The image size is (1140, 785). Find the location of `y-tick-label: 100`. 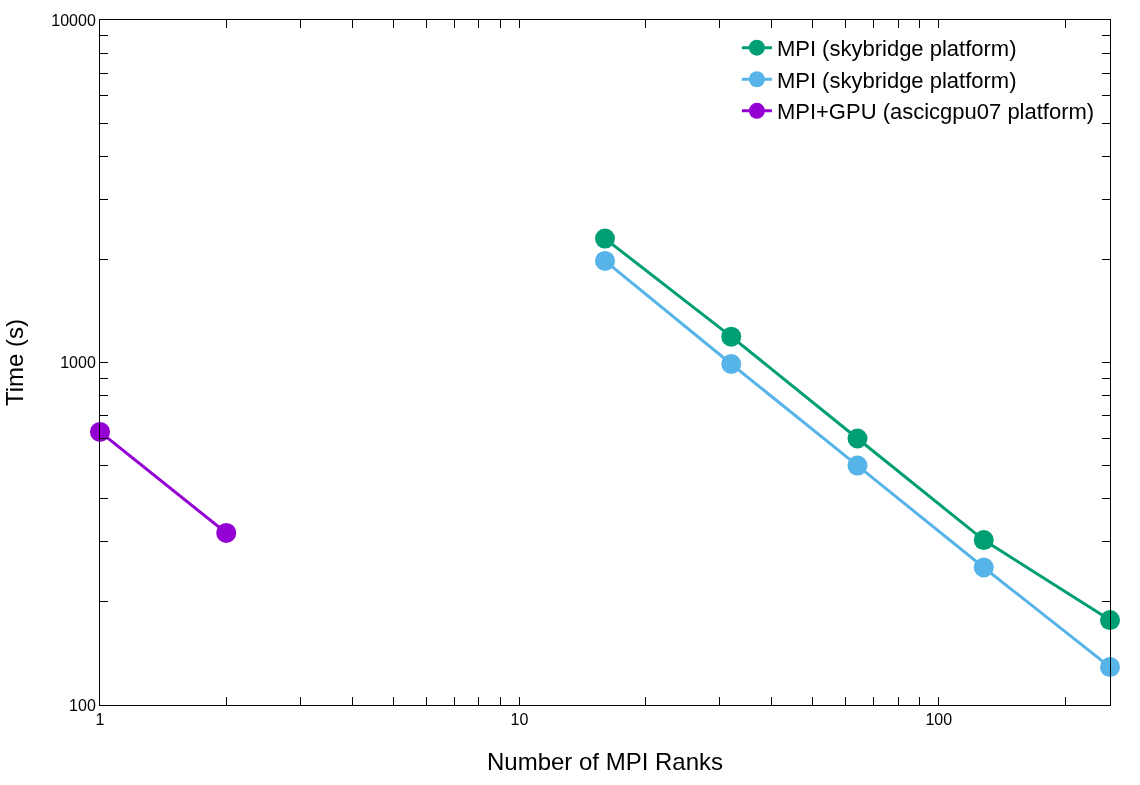

y-tick-label: 100 is located at coordinates (82, 705).